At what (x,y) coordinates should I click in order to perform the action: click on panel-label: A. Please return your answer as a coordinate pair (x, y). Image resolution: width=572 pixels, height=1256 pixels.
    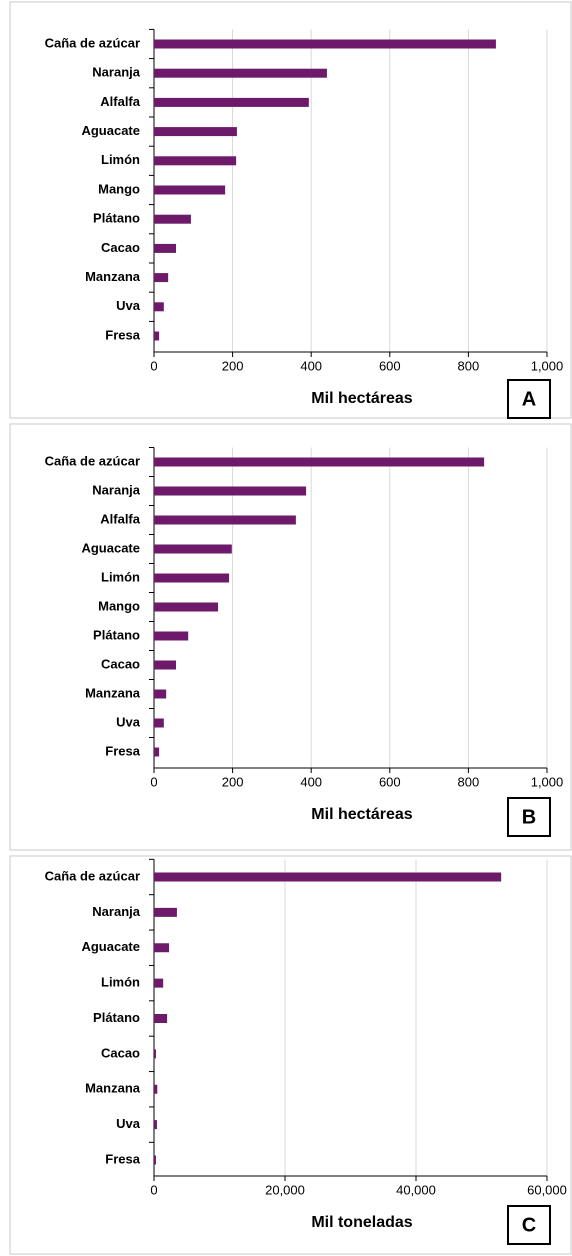
    Looking at the image, I should click on (529, 399).